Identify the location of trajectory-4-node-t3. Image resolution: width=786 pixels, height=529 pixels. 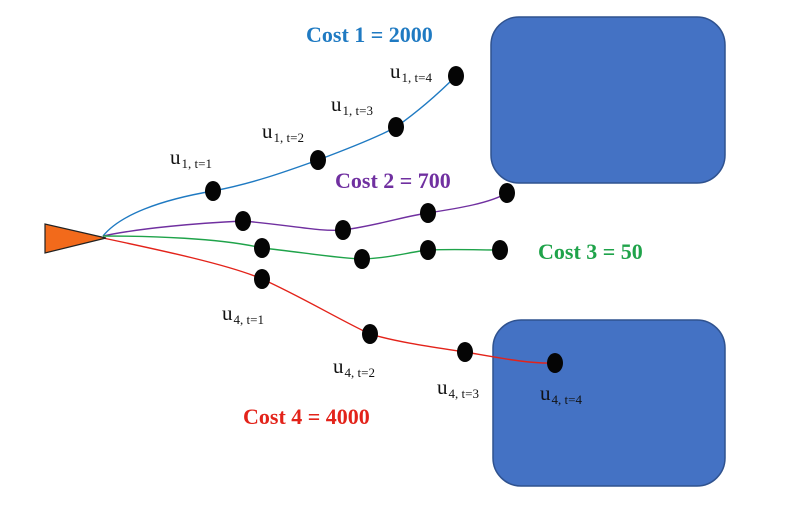
(465, 352).